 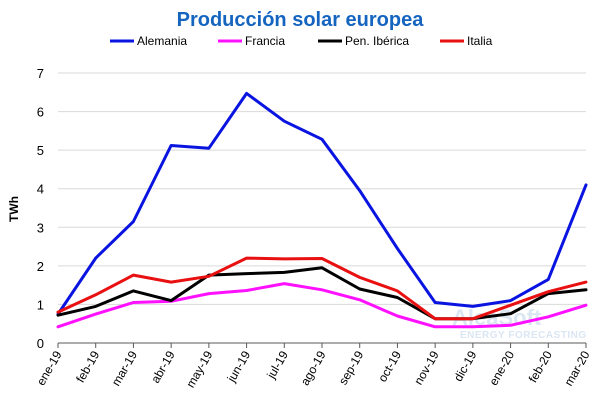 I want to click on x-tick-label: abr-19, so click(x=163, y=366).